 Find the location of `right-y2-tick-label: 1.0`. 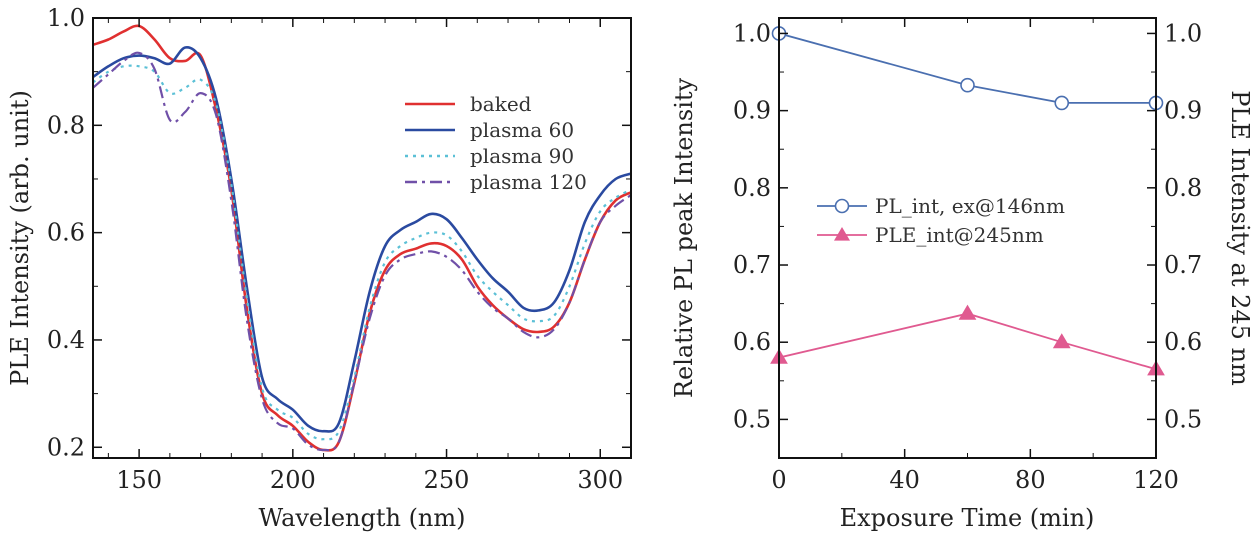

right-y2-tick-label: 1.0 is located at coordinates (1183, 33).